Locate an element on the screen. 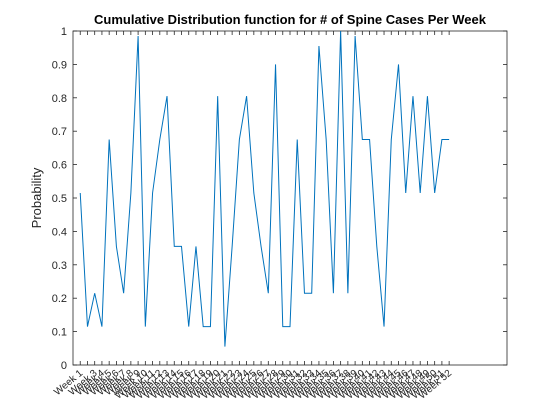  y-tick-label: 1 is located at coordinates (64, 32).